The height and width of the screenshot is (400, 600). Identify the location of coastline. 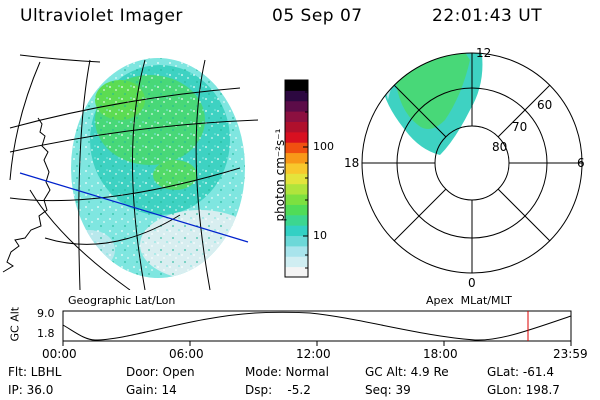
(26, 195).